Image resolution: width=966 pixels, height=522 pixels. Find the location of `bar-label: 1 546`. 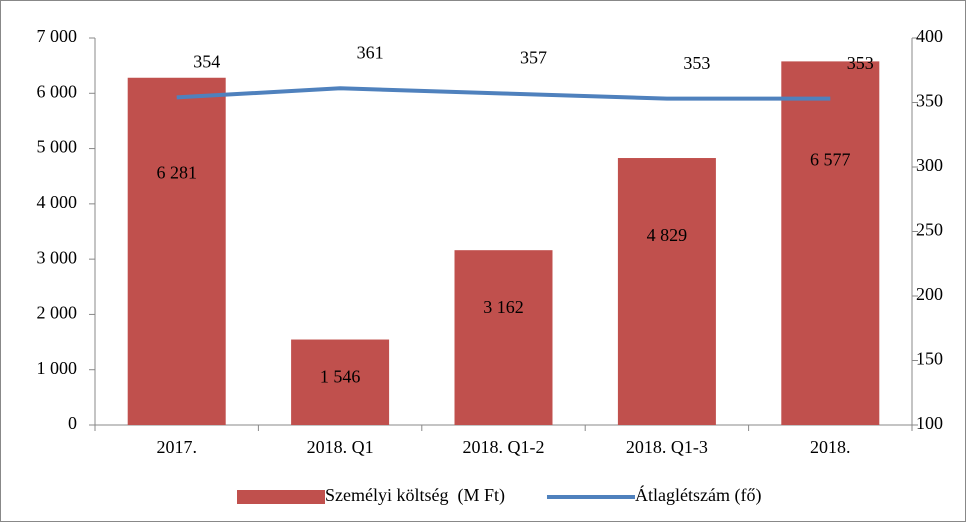

bar-label: 1 546 is located at coordinates (340, 376).